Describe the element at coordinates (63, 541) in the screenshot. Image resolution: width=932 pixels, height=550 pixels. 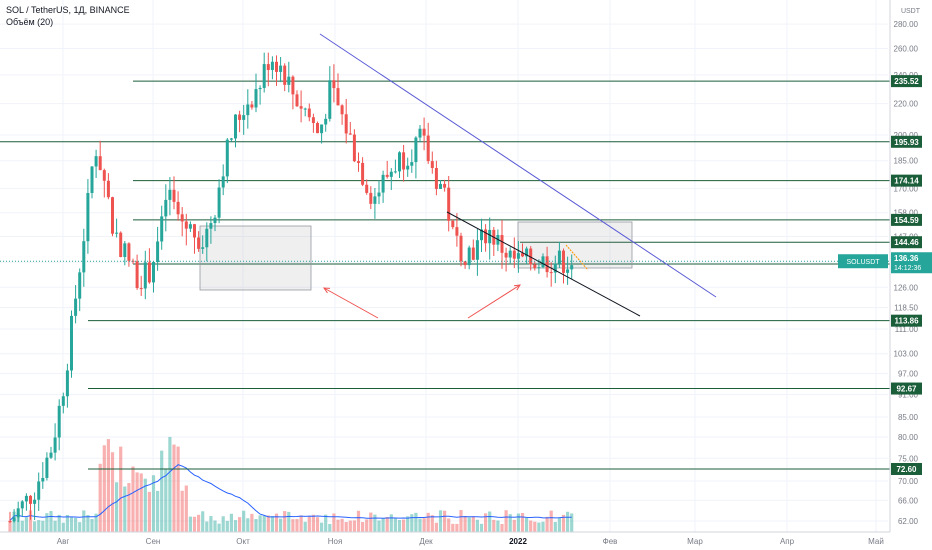
I see `x-tick-label: Авг` at that location.